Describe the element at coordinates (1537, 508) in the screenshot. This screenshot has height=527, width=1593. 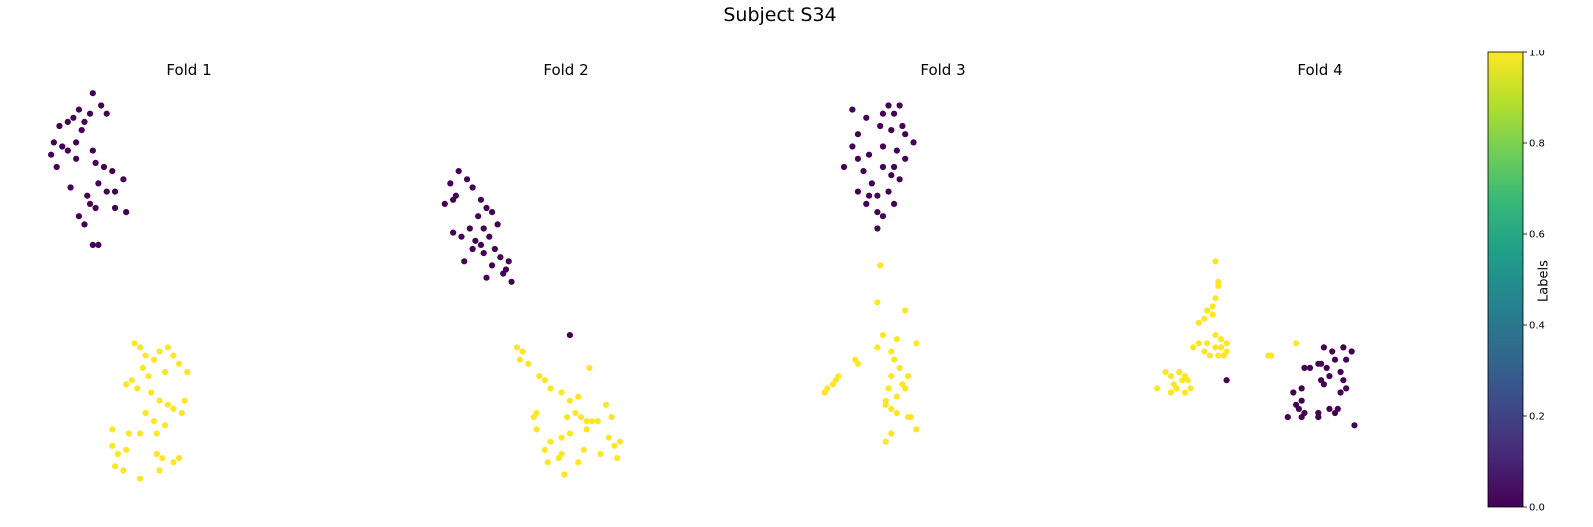
I see `colorbar-tick-label: 0.0` at that location.